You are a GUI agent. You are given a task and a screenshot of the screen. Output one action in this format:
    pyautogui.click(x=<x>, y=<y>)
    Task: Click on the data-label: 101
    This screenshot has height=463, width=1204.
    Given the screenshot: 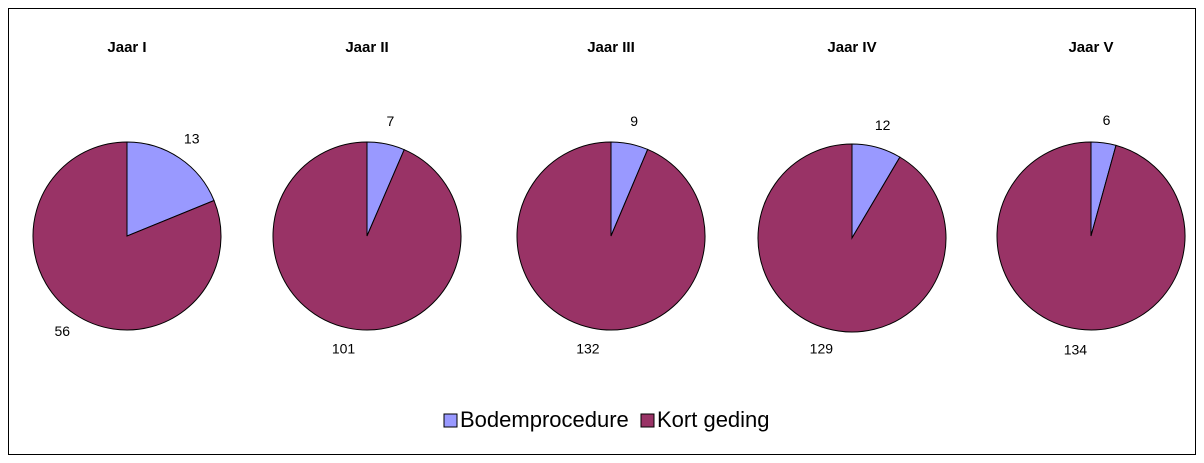 What is the action you would take?
    pyautogui.click(x=344, y=348)
    